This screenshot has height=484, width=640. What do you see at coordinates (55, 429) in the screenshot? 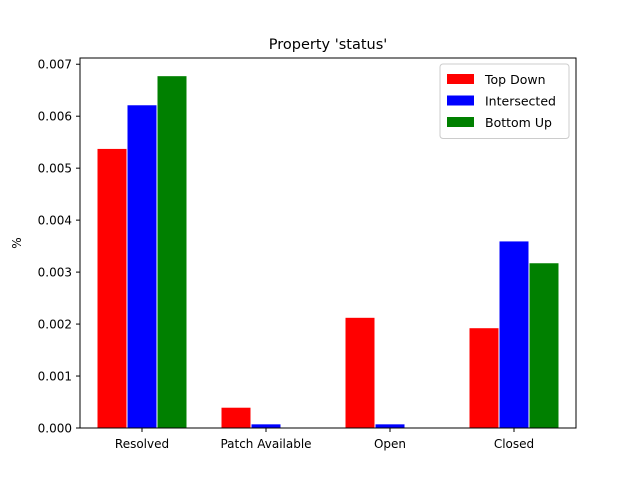
I see `y-tick-label: 0.000` at bounding box center [55, 429].